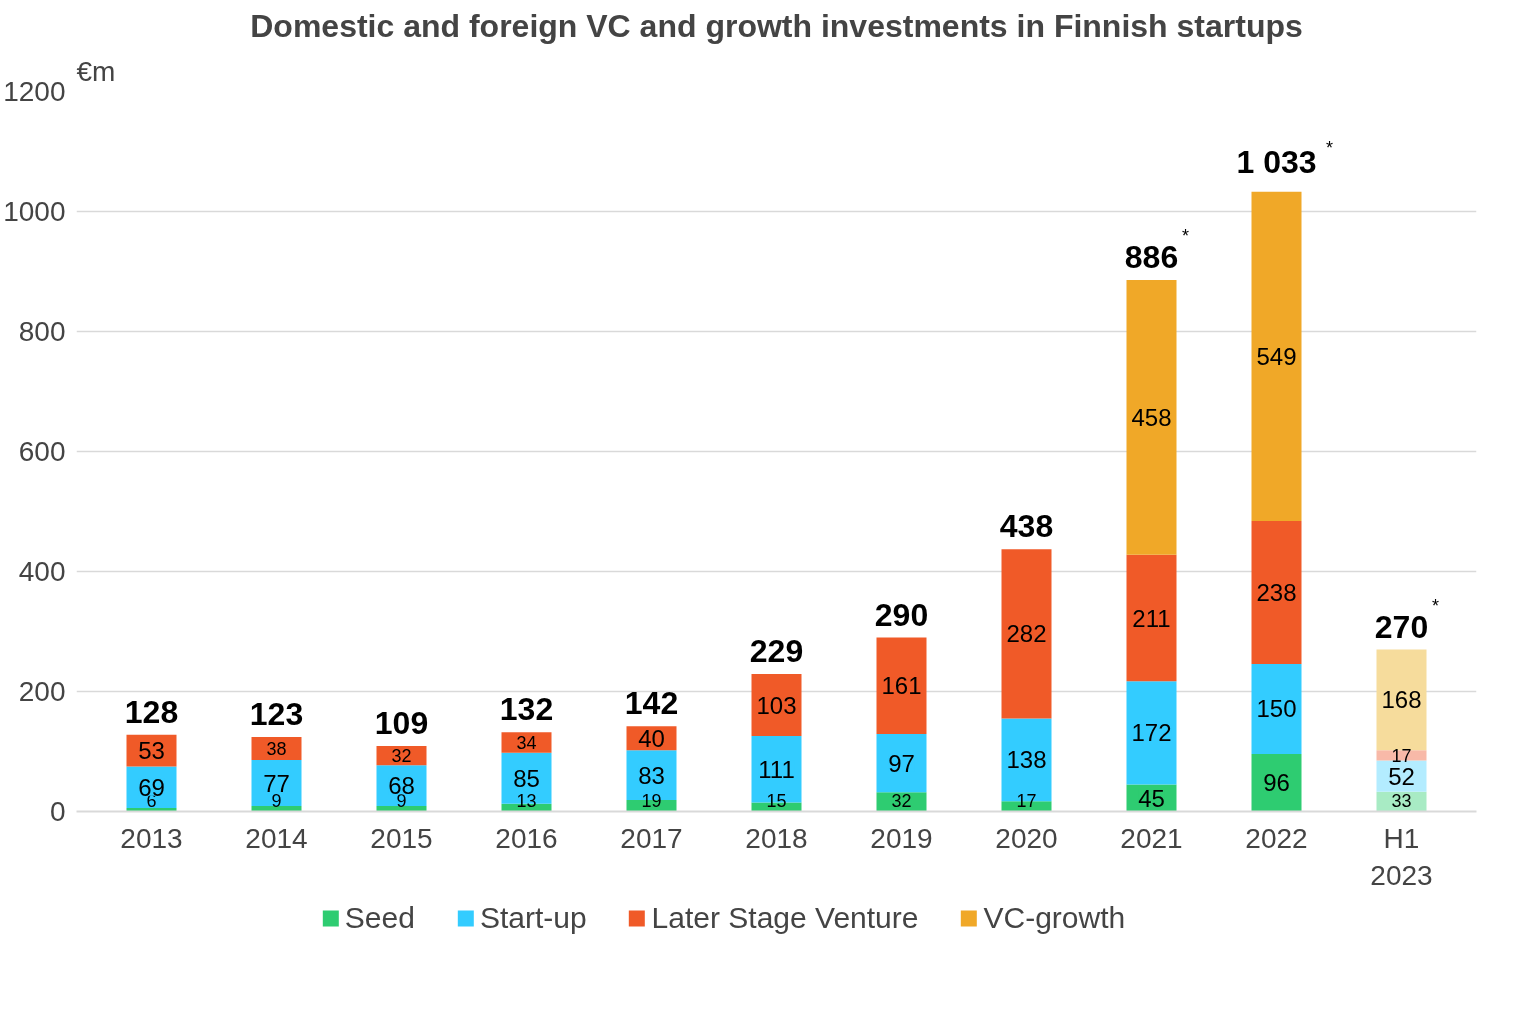 This screenshot has width=1537, height=1035. Describe the element at coordinates (533, 918) in the screenshot. I see `legend-label: Start-up` at that location.